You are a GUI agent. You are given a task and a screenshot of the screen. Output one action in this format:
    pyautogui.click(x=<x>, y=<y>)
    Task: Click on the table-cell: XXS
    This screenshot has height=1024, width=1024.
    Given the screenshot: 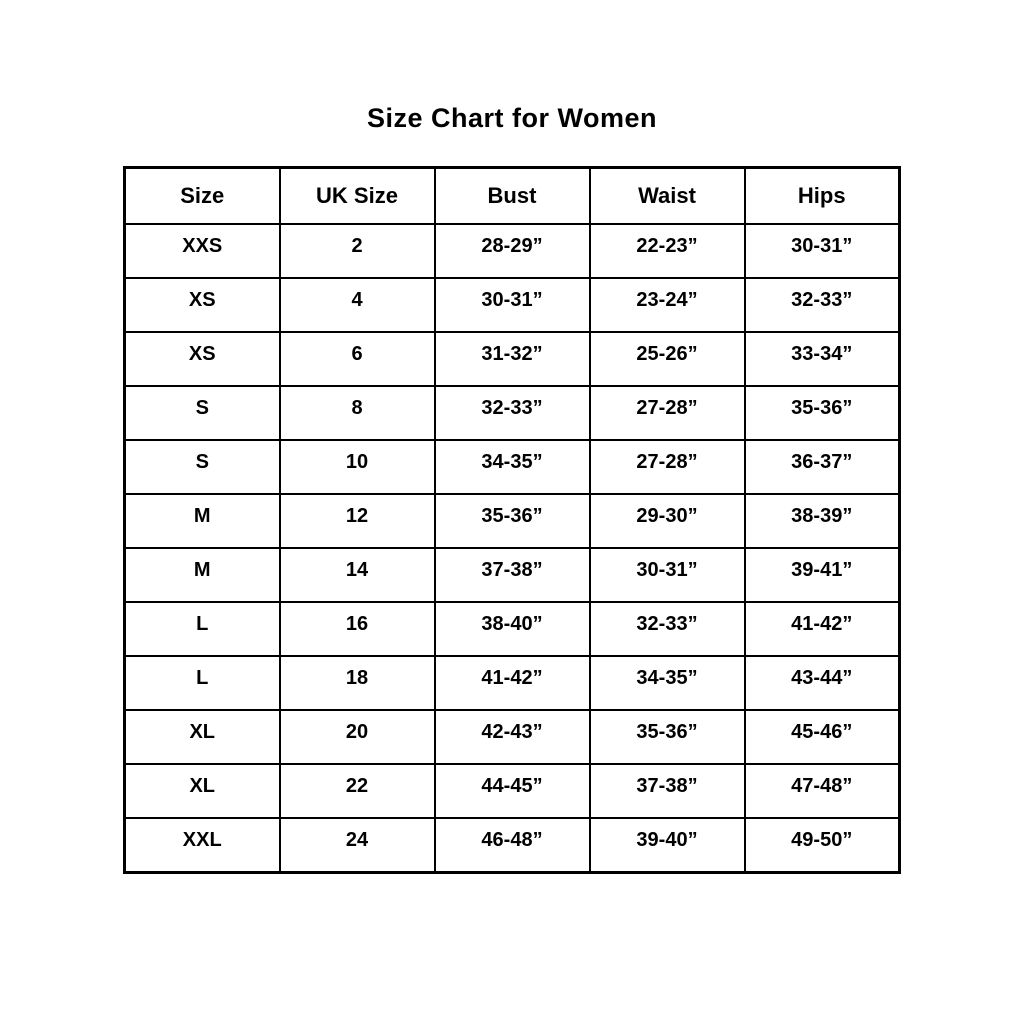 What is the action you would take?
    pyautogui.click(x=202, y=251)
    